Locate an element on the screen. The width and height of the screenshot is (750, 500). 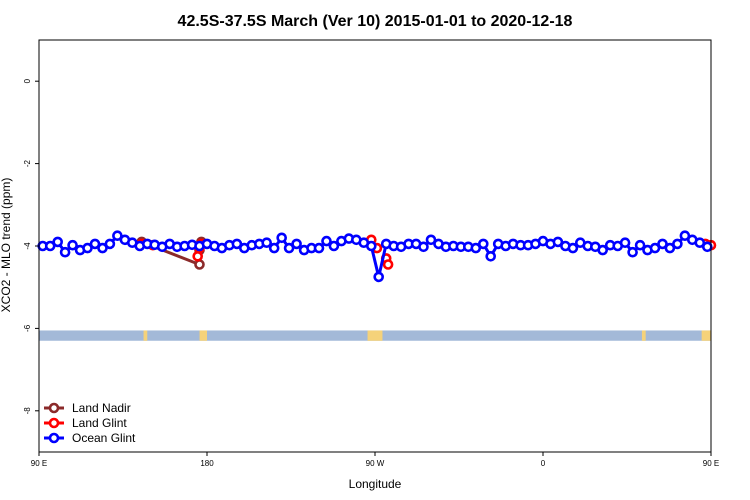
y-tick-label: -4 is located at coordinates (27, 246).